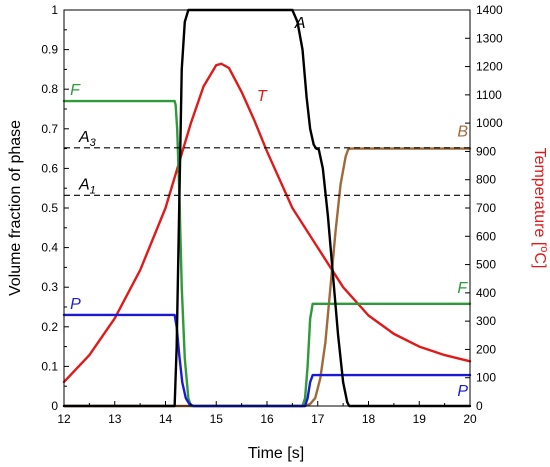 This screenshot has height=467, width=550. What do you see at coordinates (49, 287) in the screenshot?
I see `left-y-tick-label: 0.3` at bounding box center [49, 287].